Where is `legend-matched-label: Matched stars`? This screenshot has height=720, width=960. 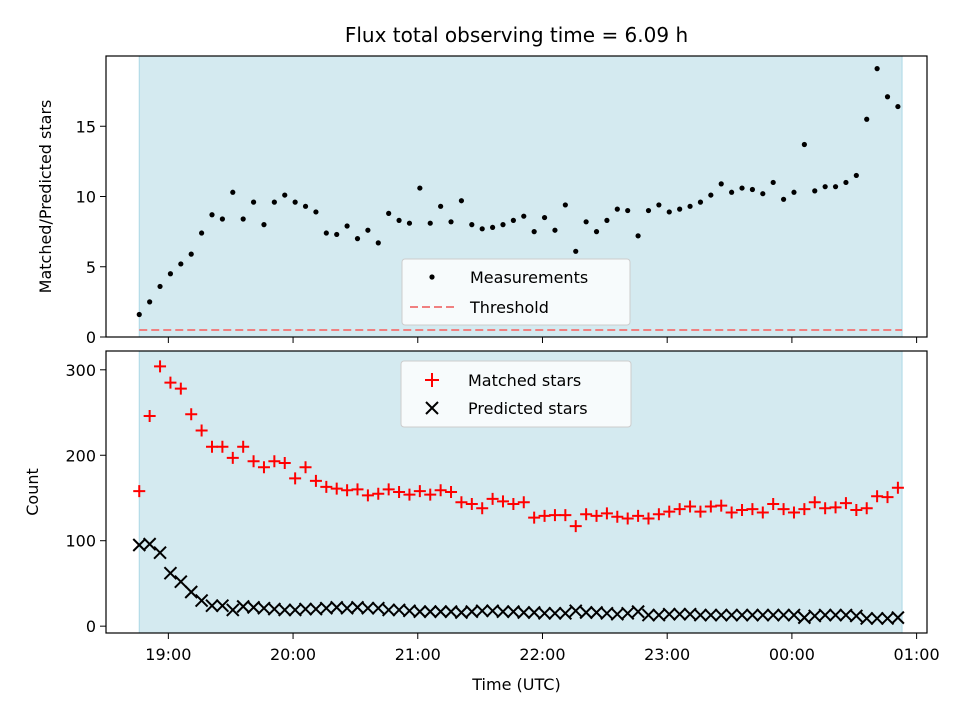
legend-matched-label: Matched stars is located at coordinates (524, 380).